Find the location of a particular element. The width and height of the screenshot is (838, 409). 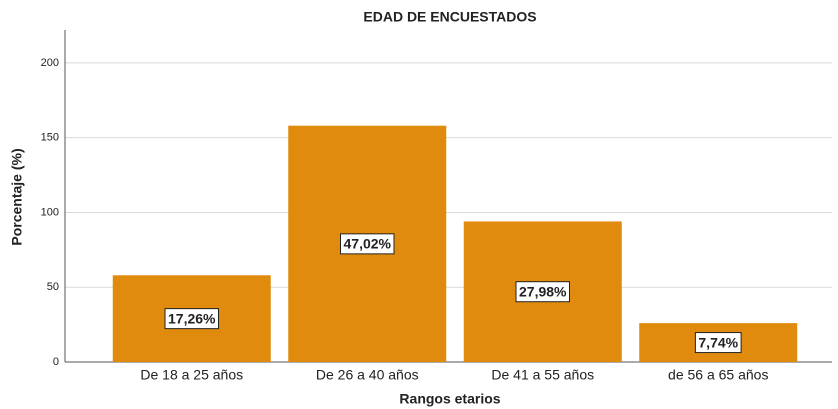

y-tick-label: 50 is located at coordinates (53, 287).